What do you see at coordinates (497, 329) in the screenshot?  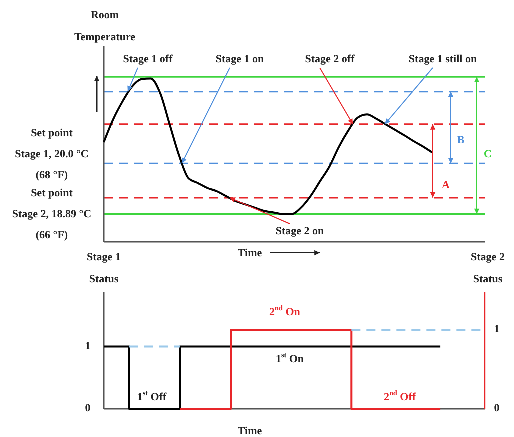 I see `y2-tick-label: 1` at bounding box center [497, 329].